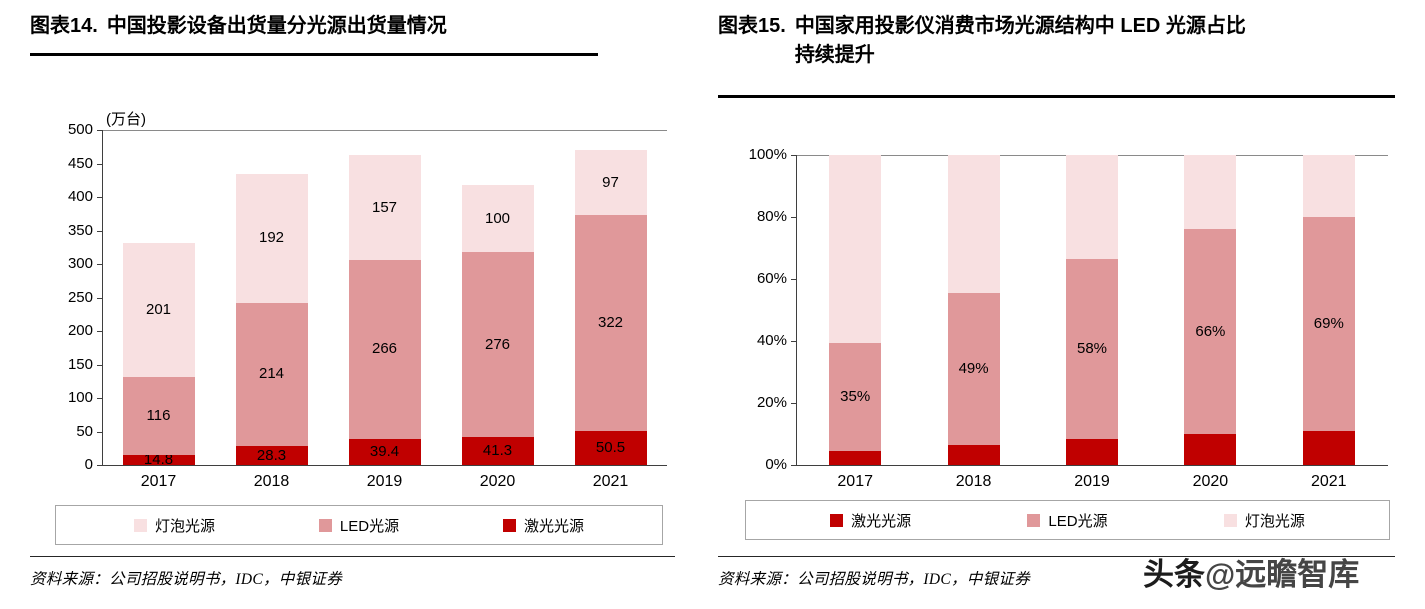  I want to click on y-tick-label: 350, so click(80, 230).